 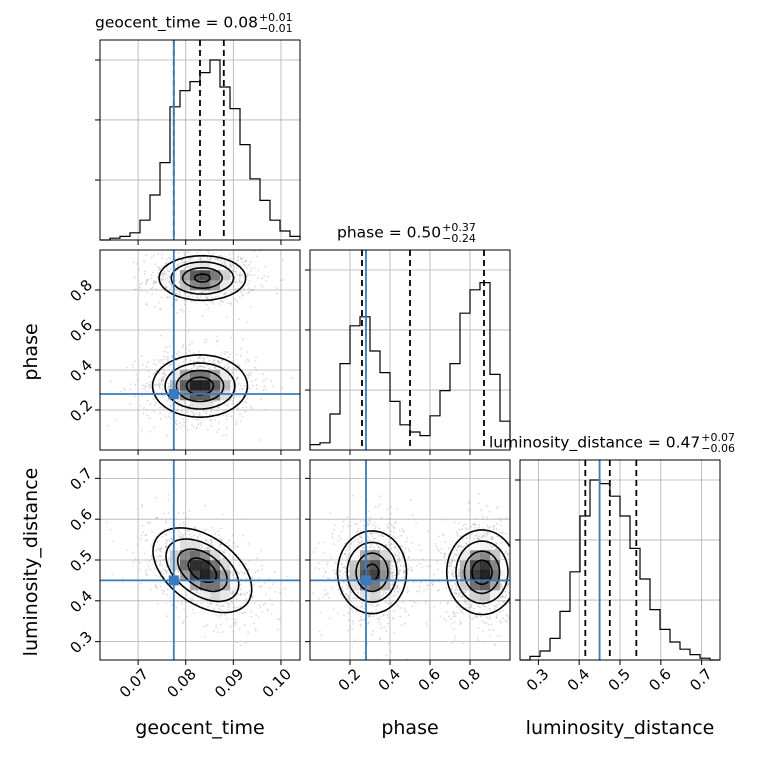 I want to click on density-panel-geocent_time-phase, so click(x=200, y=348).